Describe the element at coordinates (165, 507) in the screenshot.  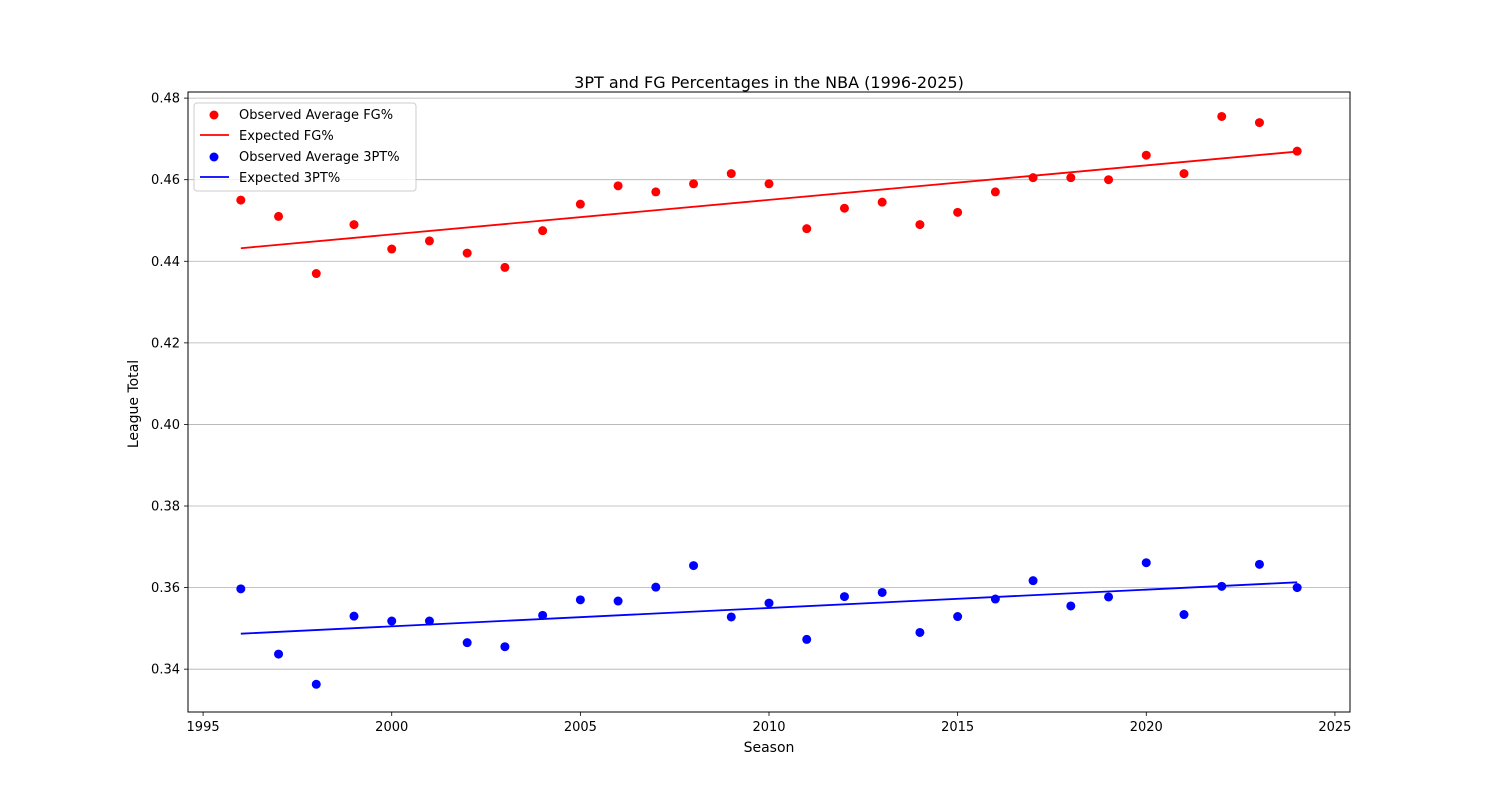
I see `y-tick-label: 0.38` at that location.